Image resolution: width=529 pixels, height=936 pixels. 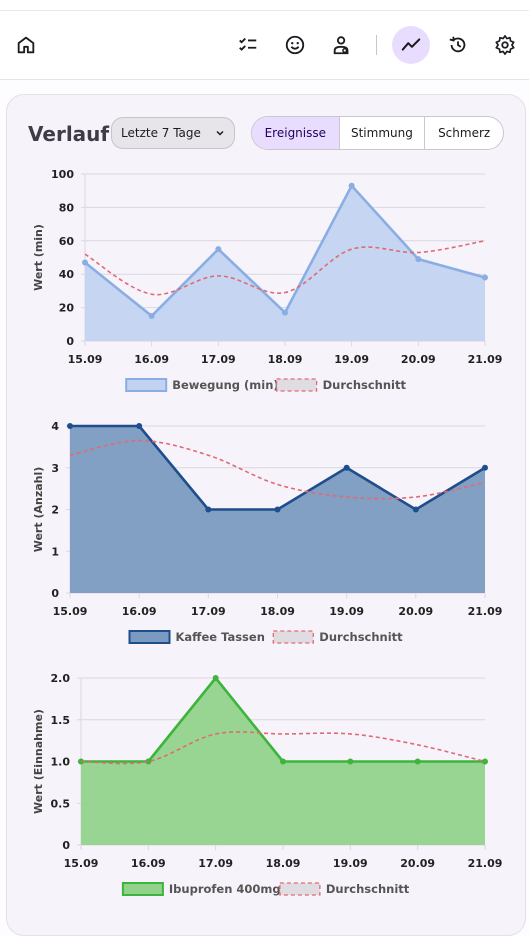 I want to click on y-axis-label: Wert (Anzahl), so click(x=38, y=510).